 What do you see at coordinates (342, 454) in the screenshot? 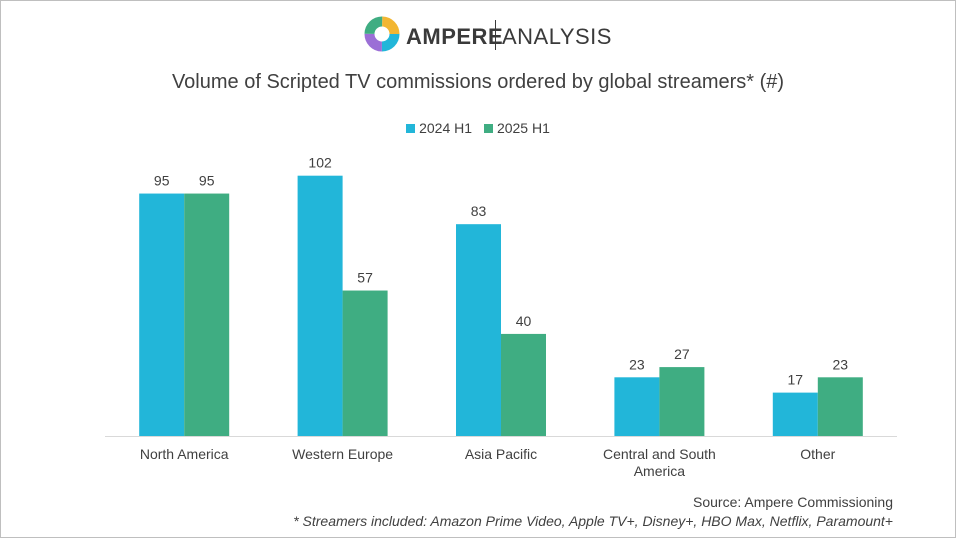
I see `category-label-2: Western Europe` at bounding box center [342, 454].